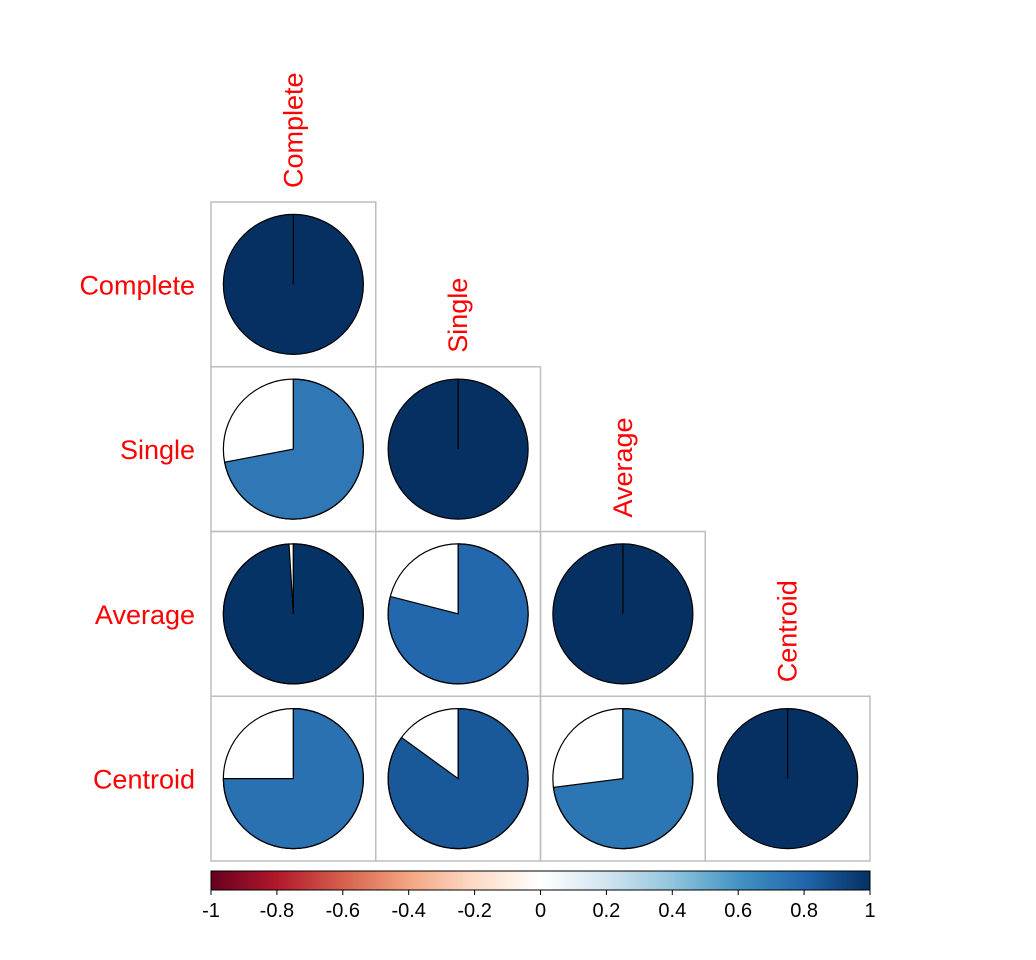 The width and height of the screenshot is (1036, 960). What do you see at coordinates (540, 911) in the screenshot?
I see `colorbar-tick-label: 0` at bounding box center [540, 911].